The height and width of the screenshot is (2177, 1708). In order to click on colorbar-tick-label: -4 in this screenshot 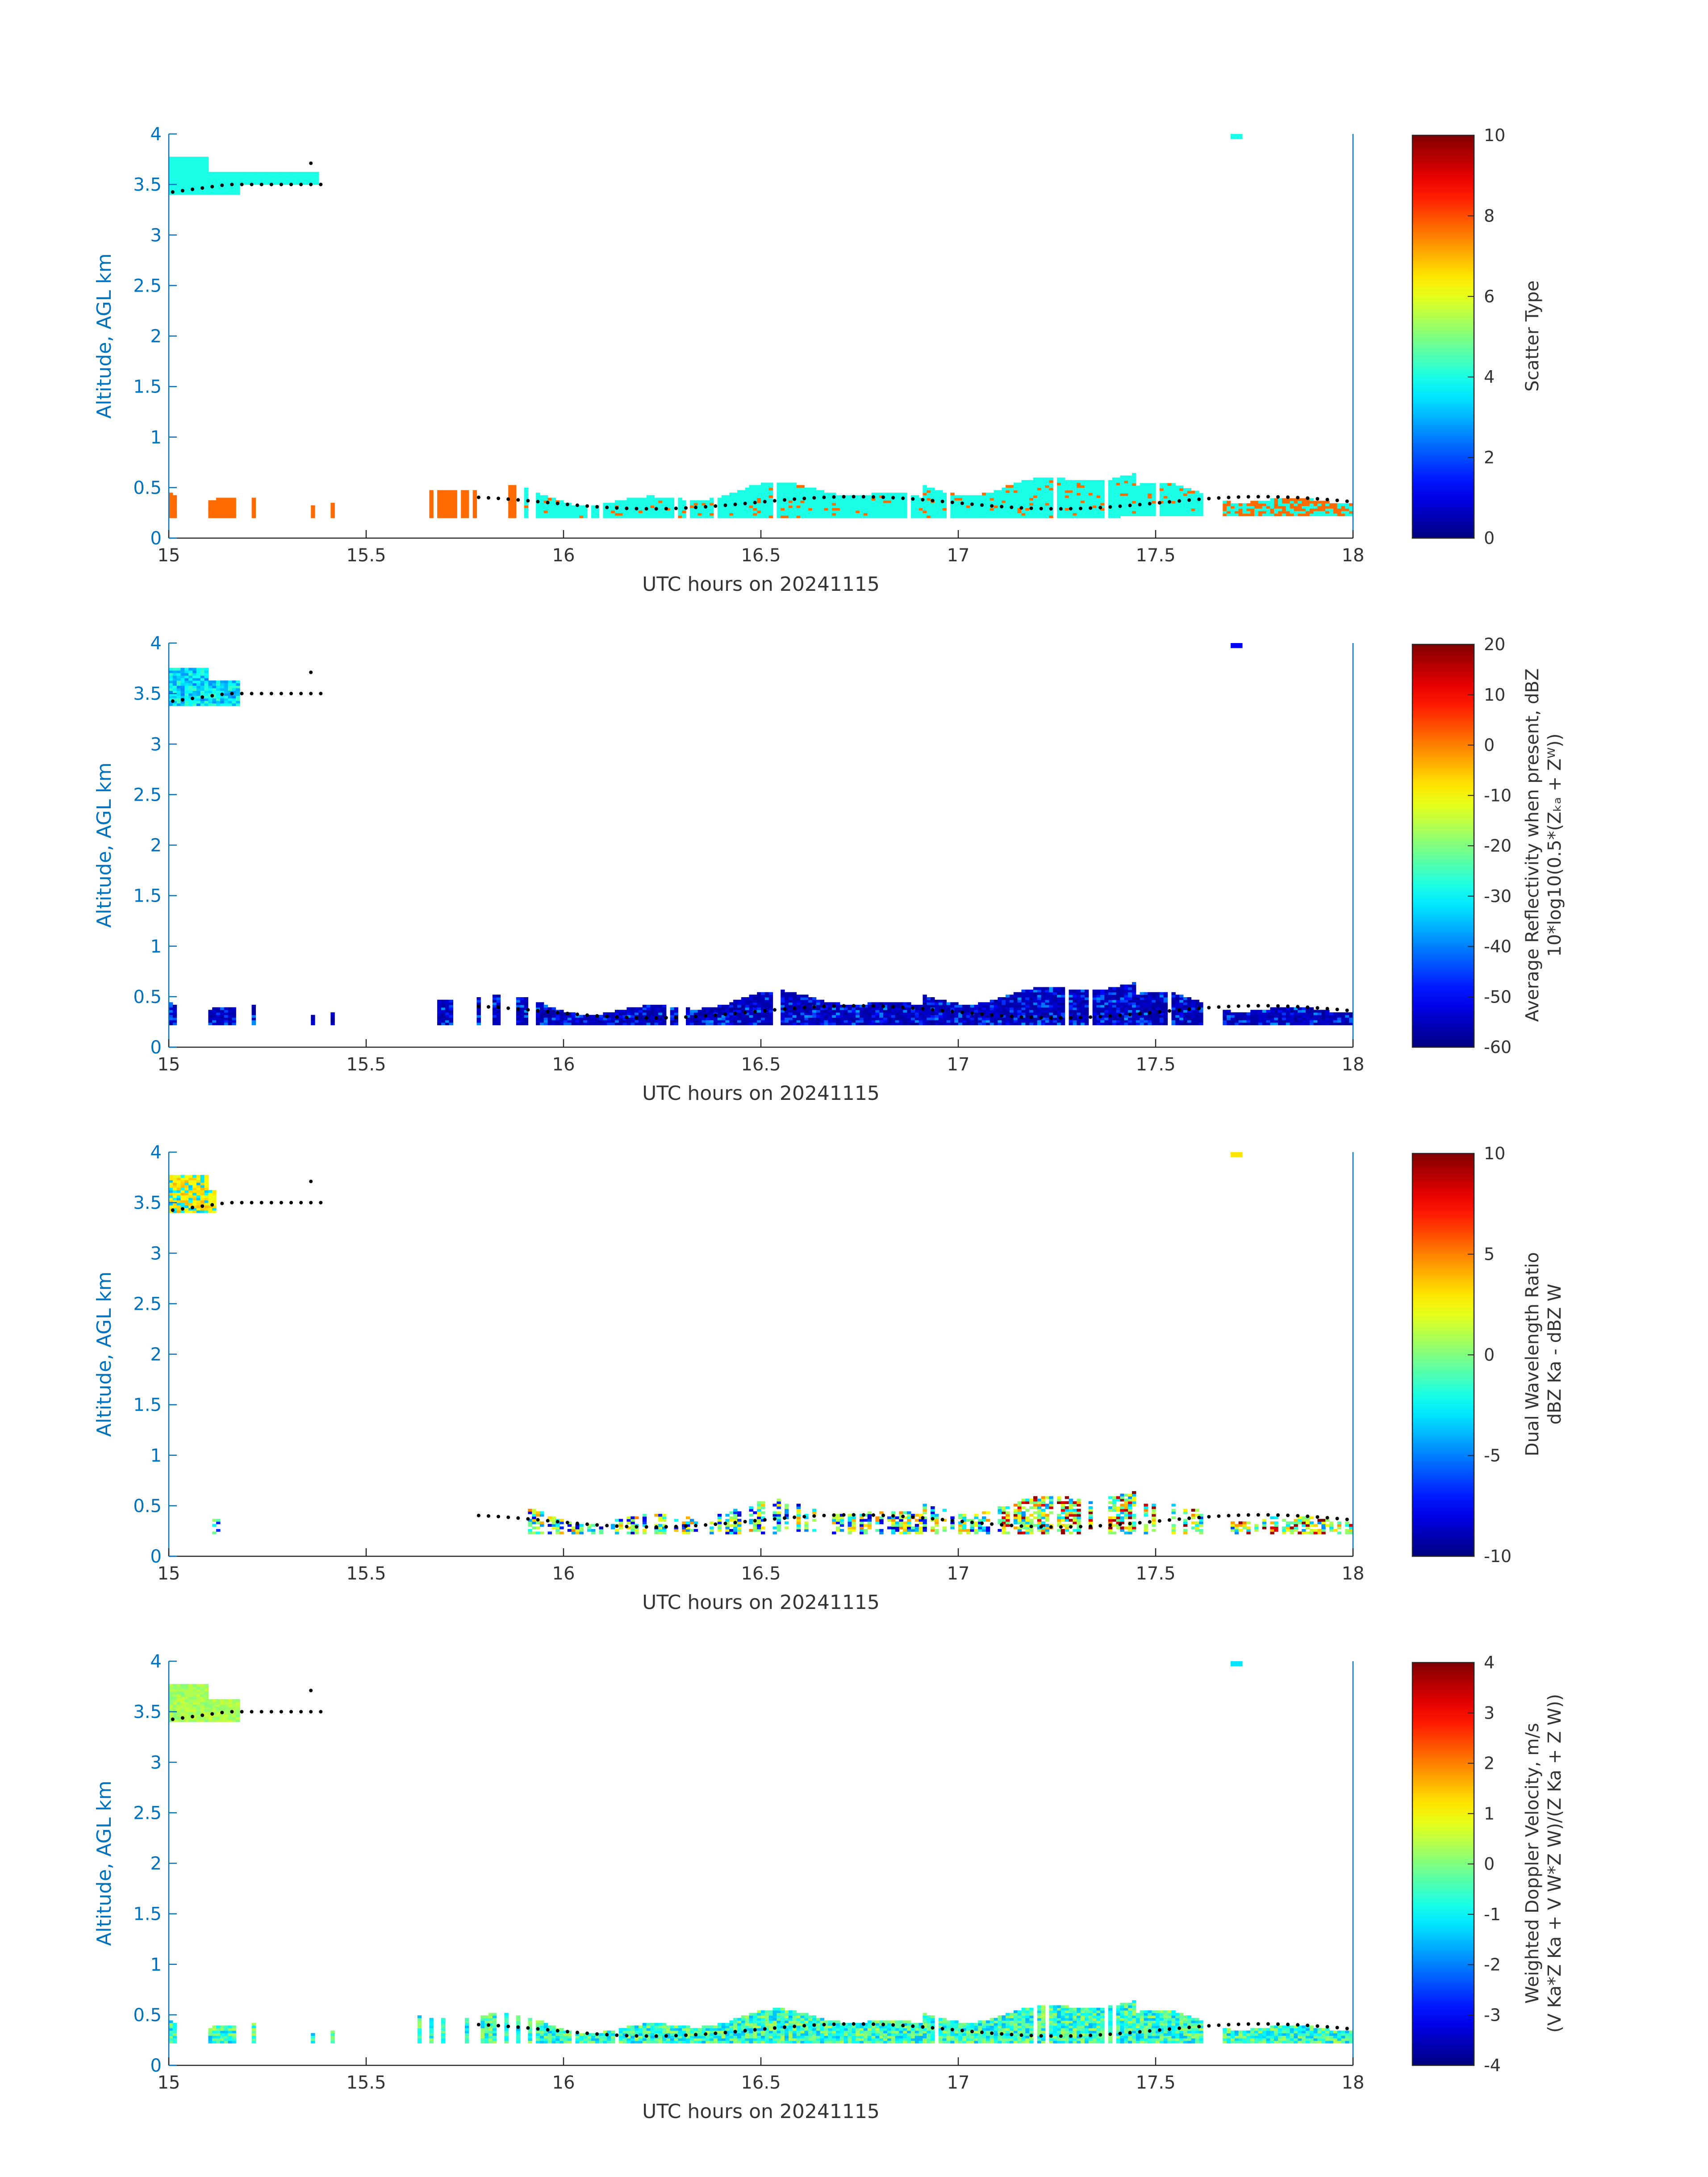, I will do `click(1492, 2065)`.